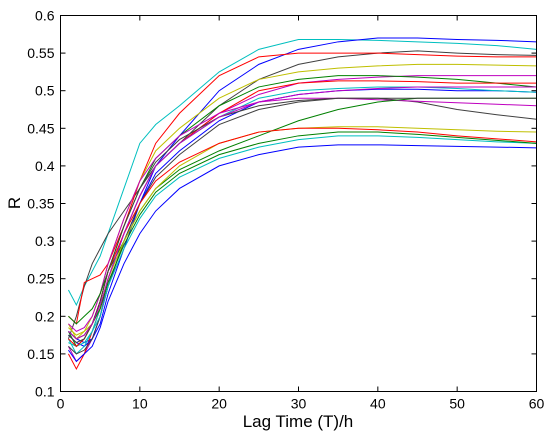  Describe the element at coordinates (299, 404) in the screenshot. I see `x-tick-label-3: 30` at that location.